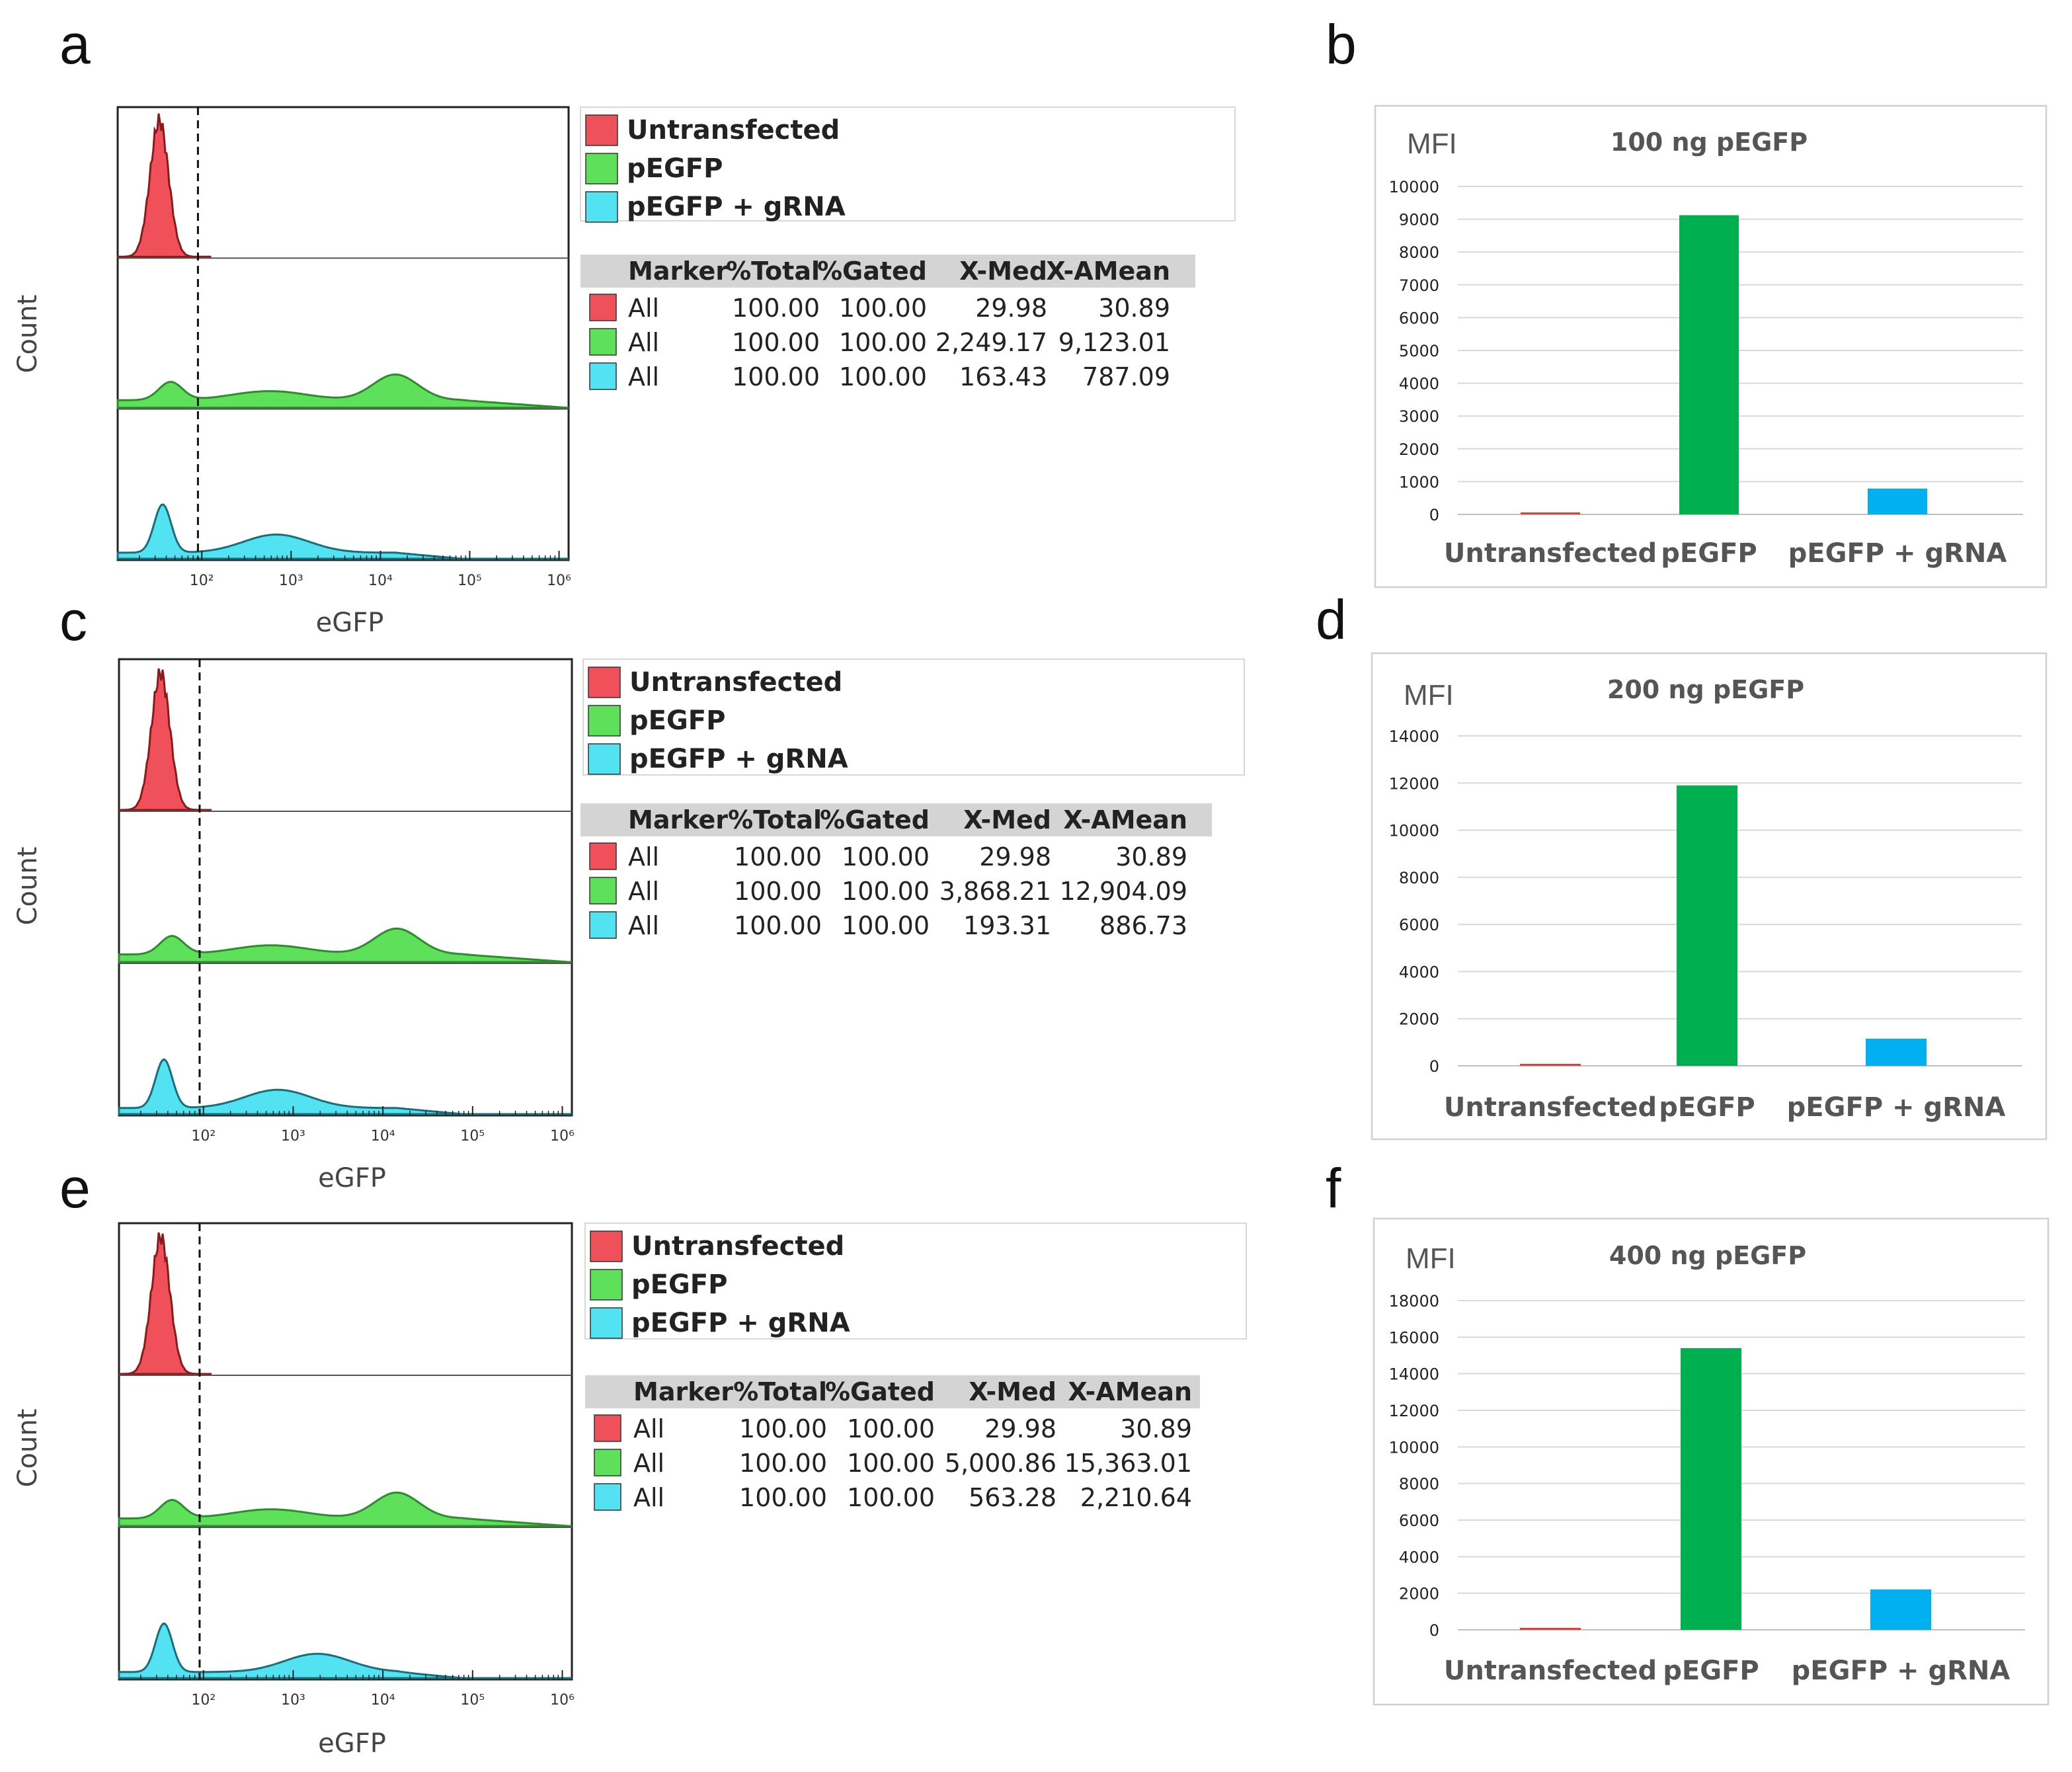 The height and width of the screenshot is (1772, 2072). Describe the element at coordinates (872, 271) in the screenshot. I see `stats-header-cell: %Gated` at that location.